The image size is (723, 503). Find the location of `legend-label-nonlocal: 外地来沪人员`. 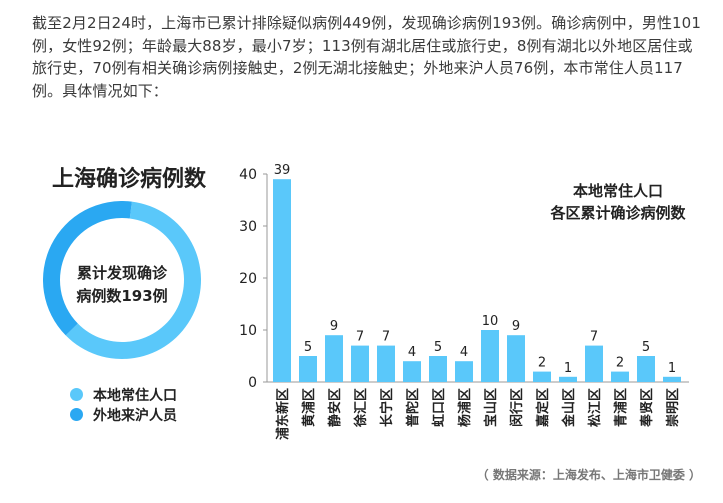

legend-label-nonlocal: 外地来沪人员 is located at coordinates (135, 416).